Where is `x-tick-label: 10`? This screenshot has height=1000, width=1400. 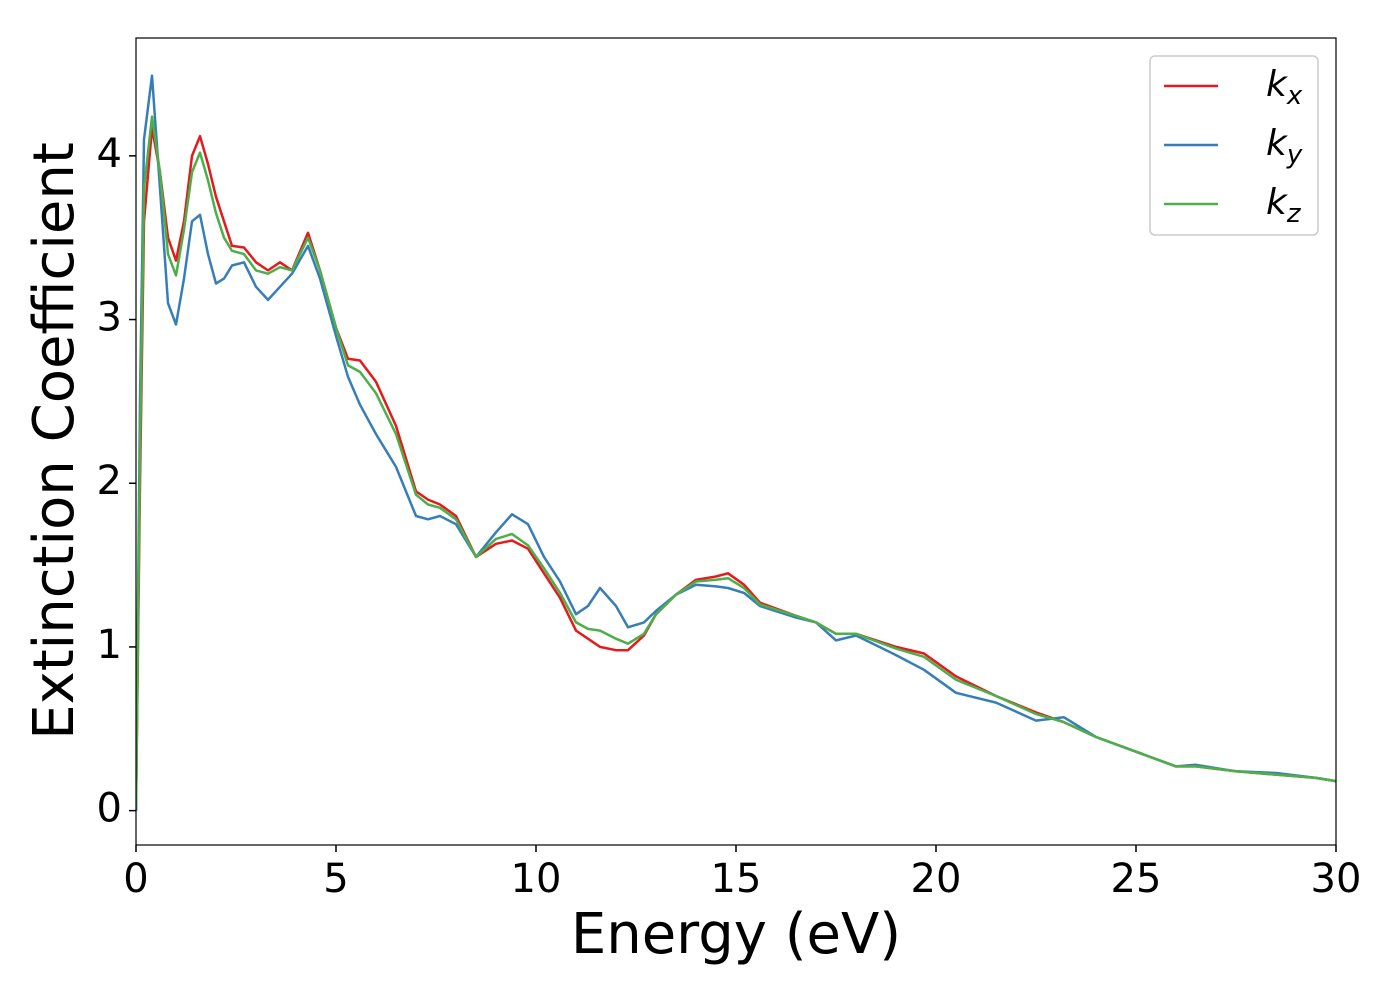 x-tick-label: 10 is located at coordinates (536, 879).